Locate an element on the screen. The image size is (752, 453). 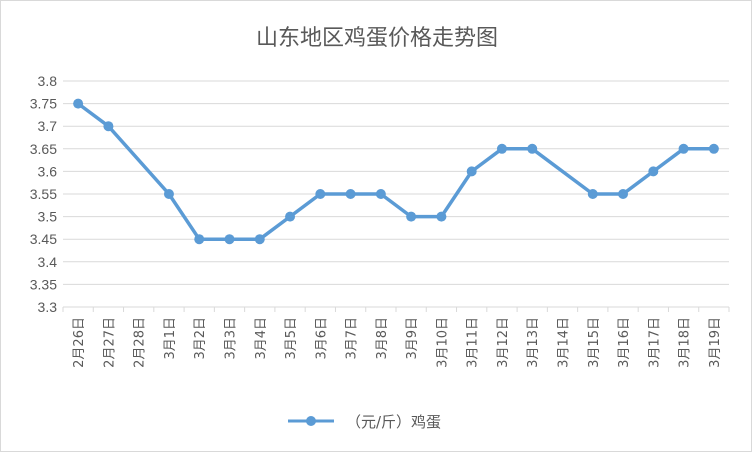
y-tick-label: 3.7 is located at coordinates (48, 126).